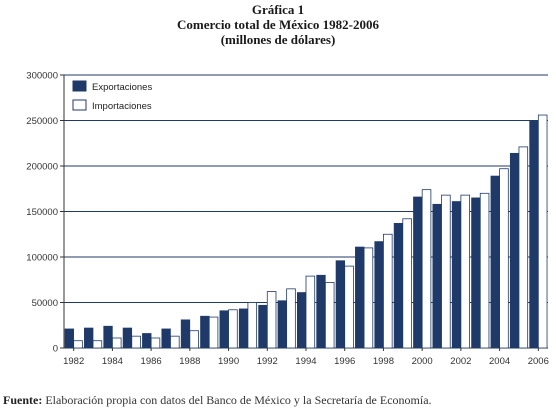  Describe the element at coordinates (42, 167) in the screenshot. I see `y-tick-label: 200000` at that location.